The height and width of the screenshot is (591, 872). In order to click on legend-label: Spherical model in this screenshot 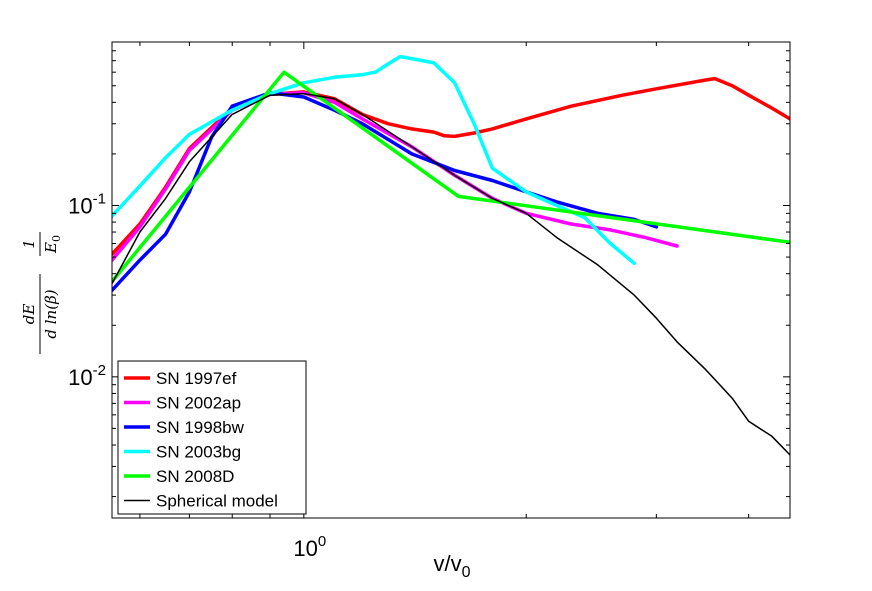, I will do `click(217, 501)`.